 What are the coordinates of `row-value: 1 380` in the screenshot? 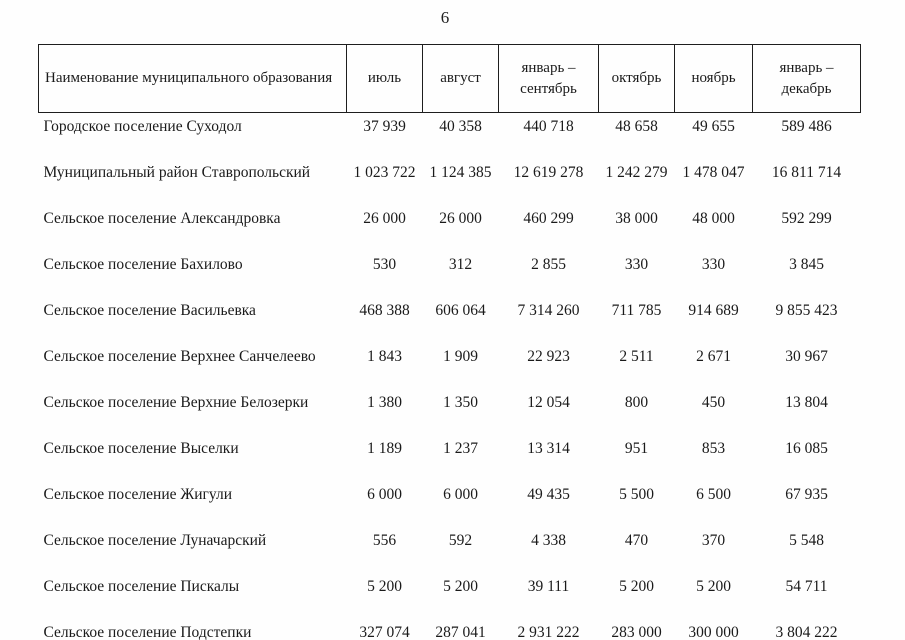 It's located at (384, 402).